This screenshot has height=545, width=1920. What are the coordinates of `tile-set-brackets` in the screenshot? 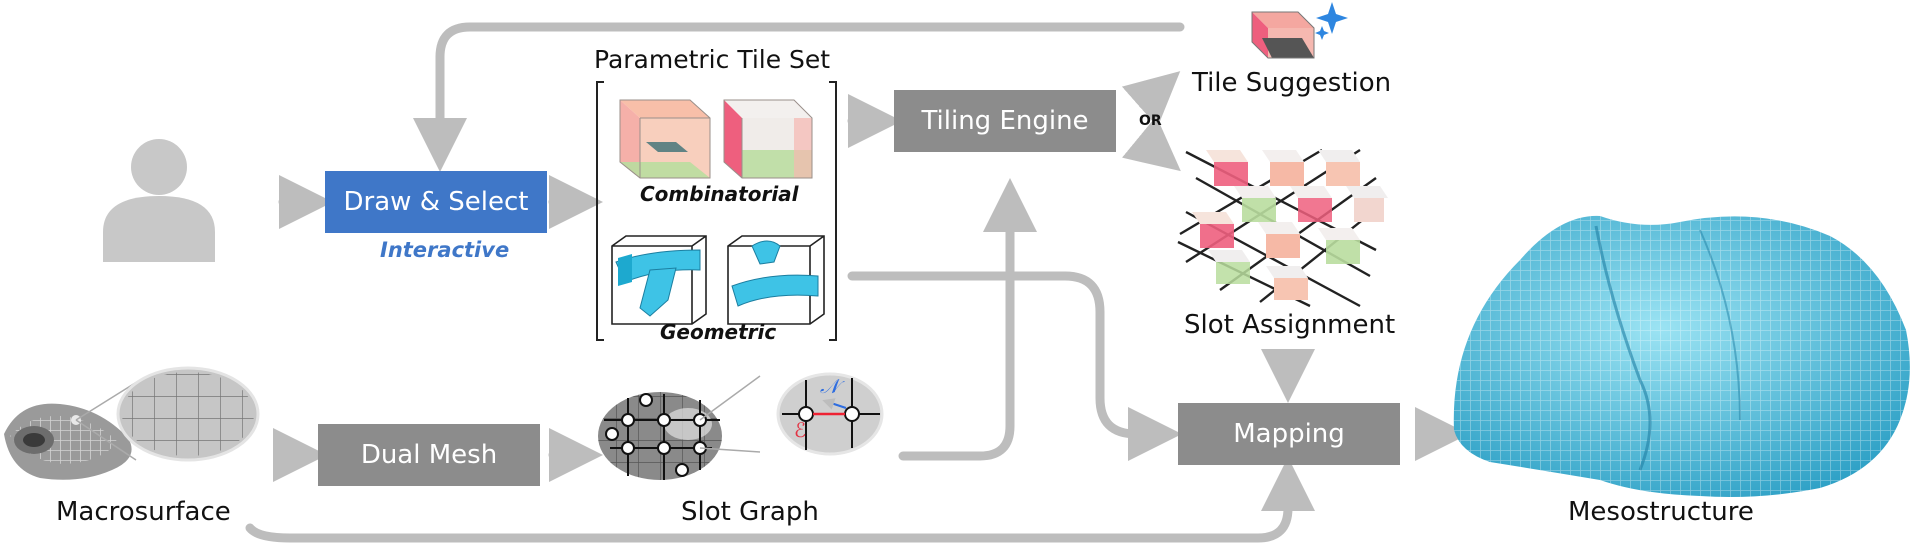 It's located at (716, 211).